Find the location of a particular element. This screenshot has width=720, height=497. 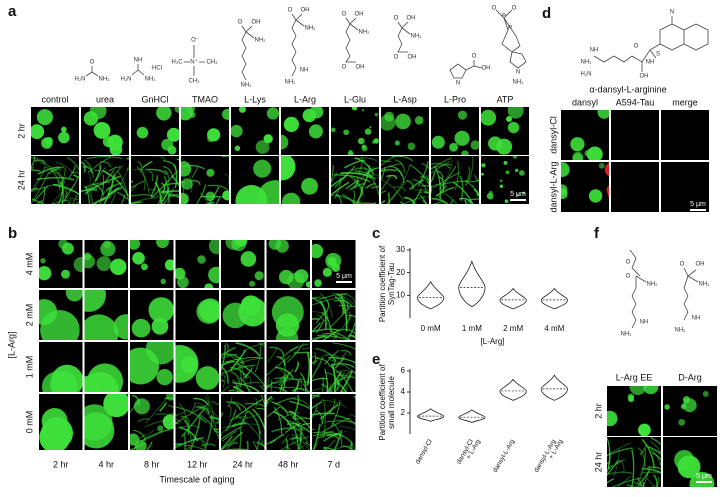

row-label: dansyl-Cl is located at coordinates (553, 135).